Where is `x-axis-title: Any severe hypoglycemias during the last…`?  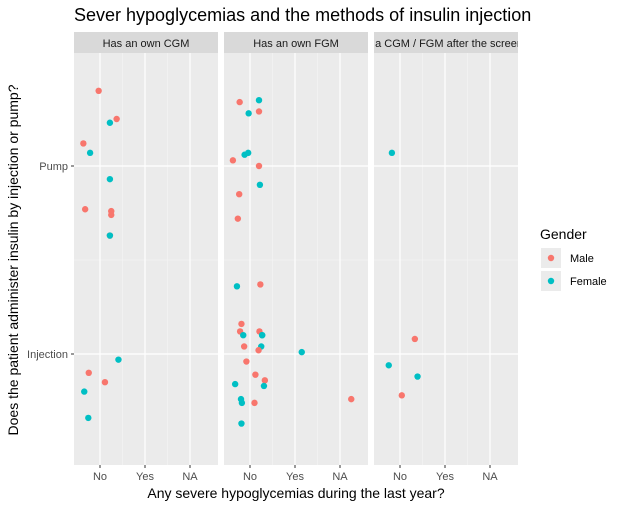
x-axis-title: Any severe hypoglycemias during the last… is located at coordinates (295, 493).